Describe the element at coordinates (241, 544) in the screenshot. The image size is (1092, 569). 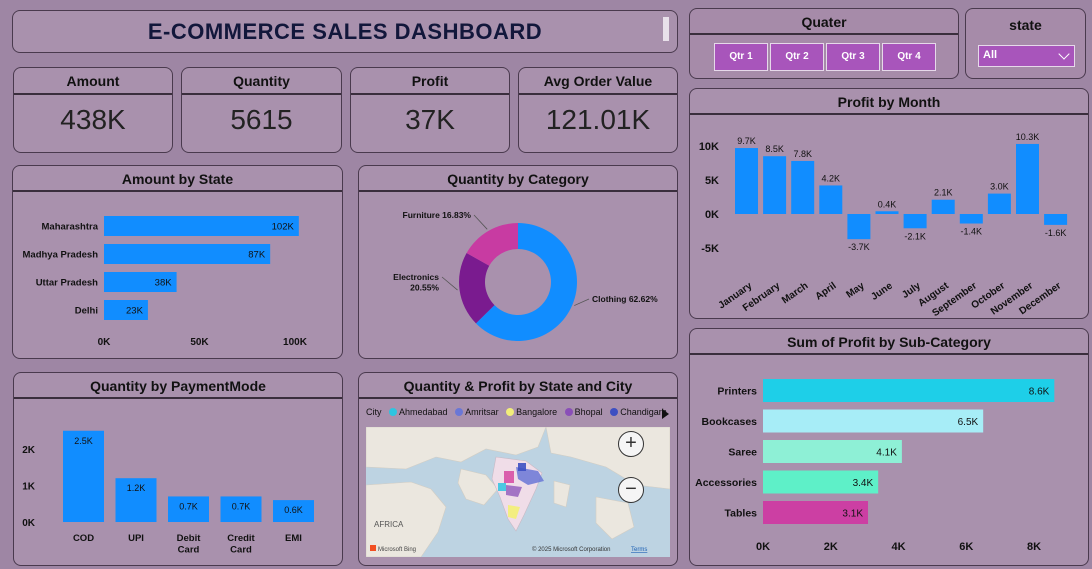
I see `payment-label-credit-card: Credit Card` at that location.